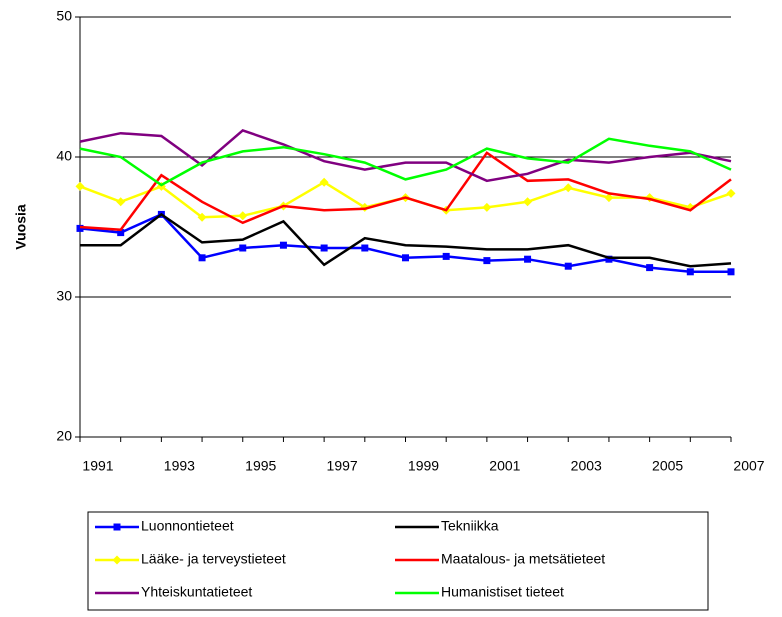 The image size is (782, 617). What do you see at coordinates (342, 466) in the screenshot?
I see `x-tick-label: 1997` at bounding box center [342, 466].